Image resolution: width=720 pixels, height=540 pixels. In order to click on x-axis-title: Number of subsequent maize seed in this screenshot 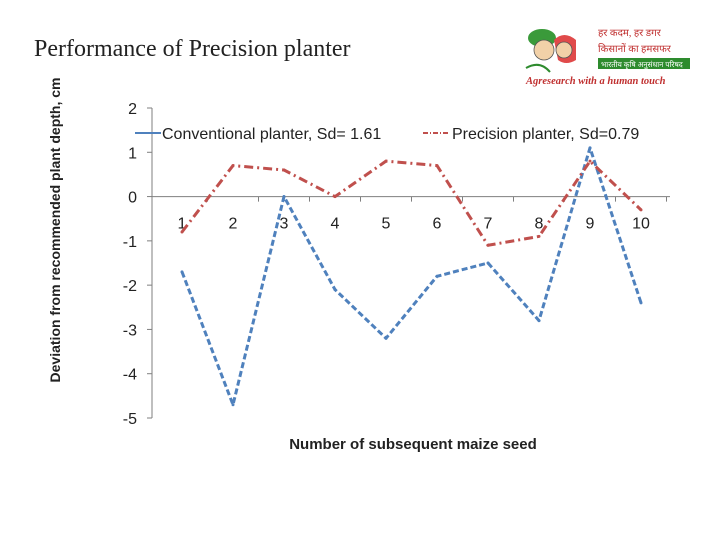, I will do `click(413, 444)`.